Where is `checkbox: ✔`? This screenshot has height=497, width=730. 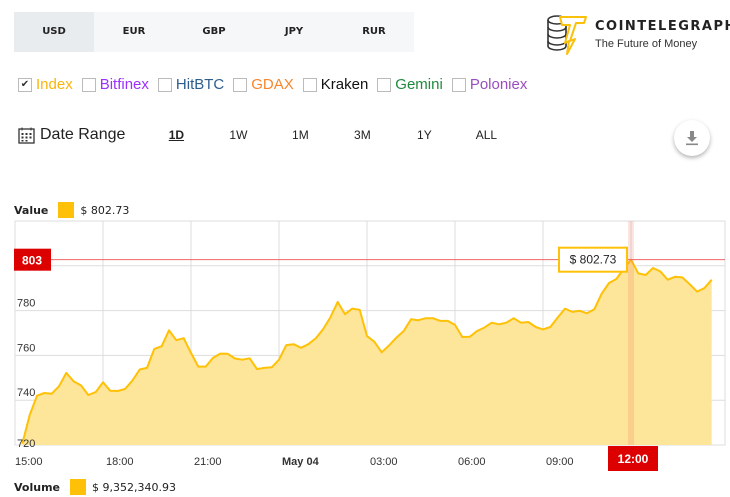
checkbox: ✔ is located at coordinates (25, 84).